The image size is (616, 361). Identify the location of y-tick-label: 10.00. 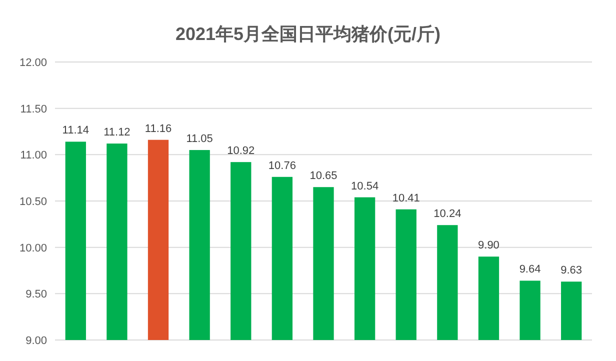
(33, 248).